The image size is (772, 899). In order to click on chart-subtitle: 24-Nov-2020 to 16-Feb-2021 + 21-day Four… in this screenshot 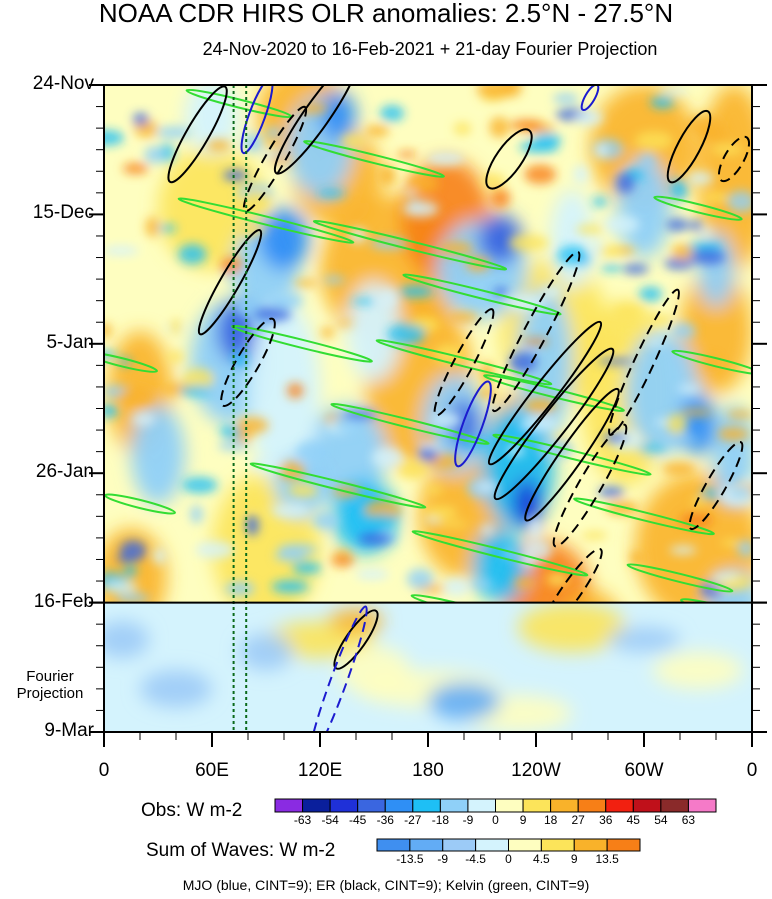, I will do `click(430, 49)`.